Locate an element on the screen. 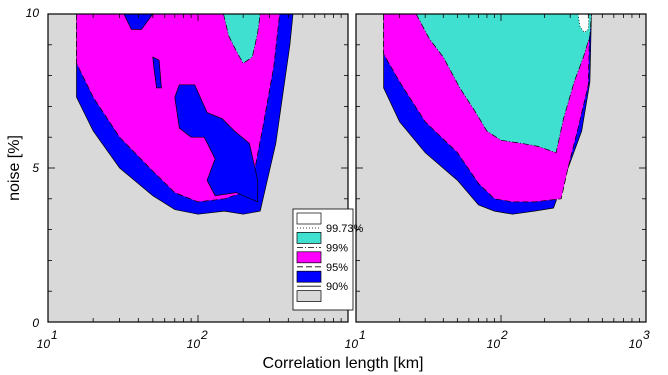 The width and height of the screenshot is (668, 375). legend: 99.73% 99% 95% 90% is located at coordinates (328, 259).